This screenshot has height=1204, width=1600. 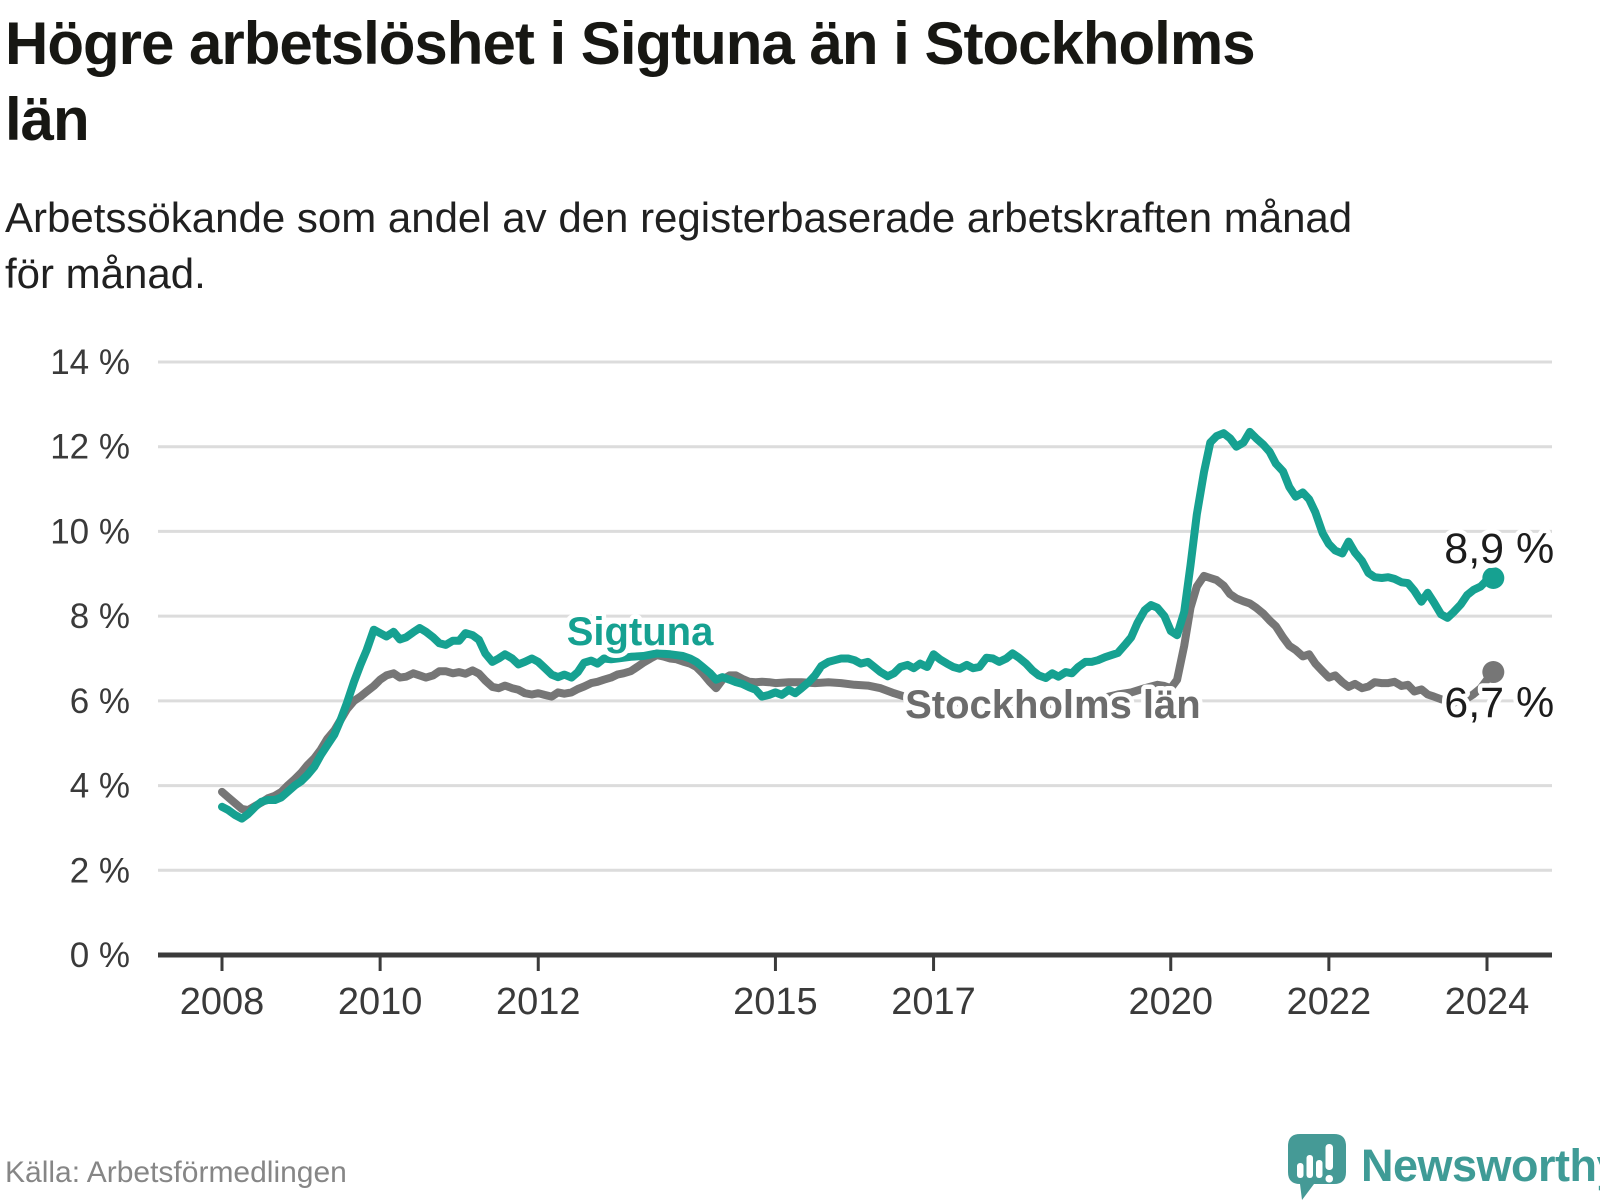 What do you see at coordinates (775, 1002) in the screenshot?
I see `x-tick-label: 2015` at bounding box center [775, 1002].